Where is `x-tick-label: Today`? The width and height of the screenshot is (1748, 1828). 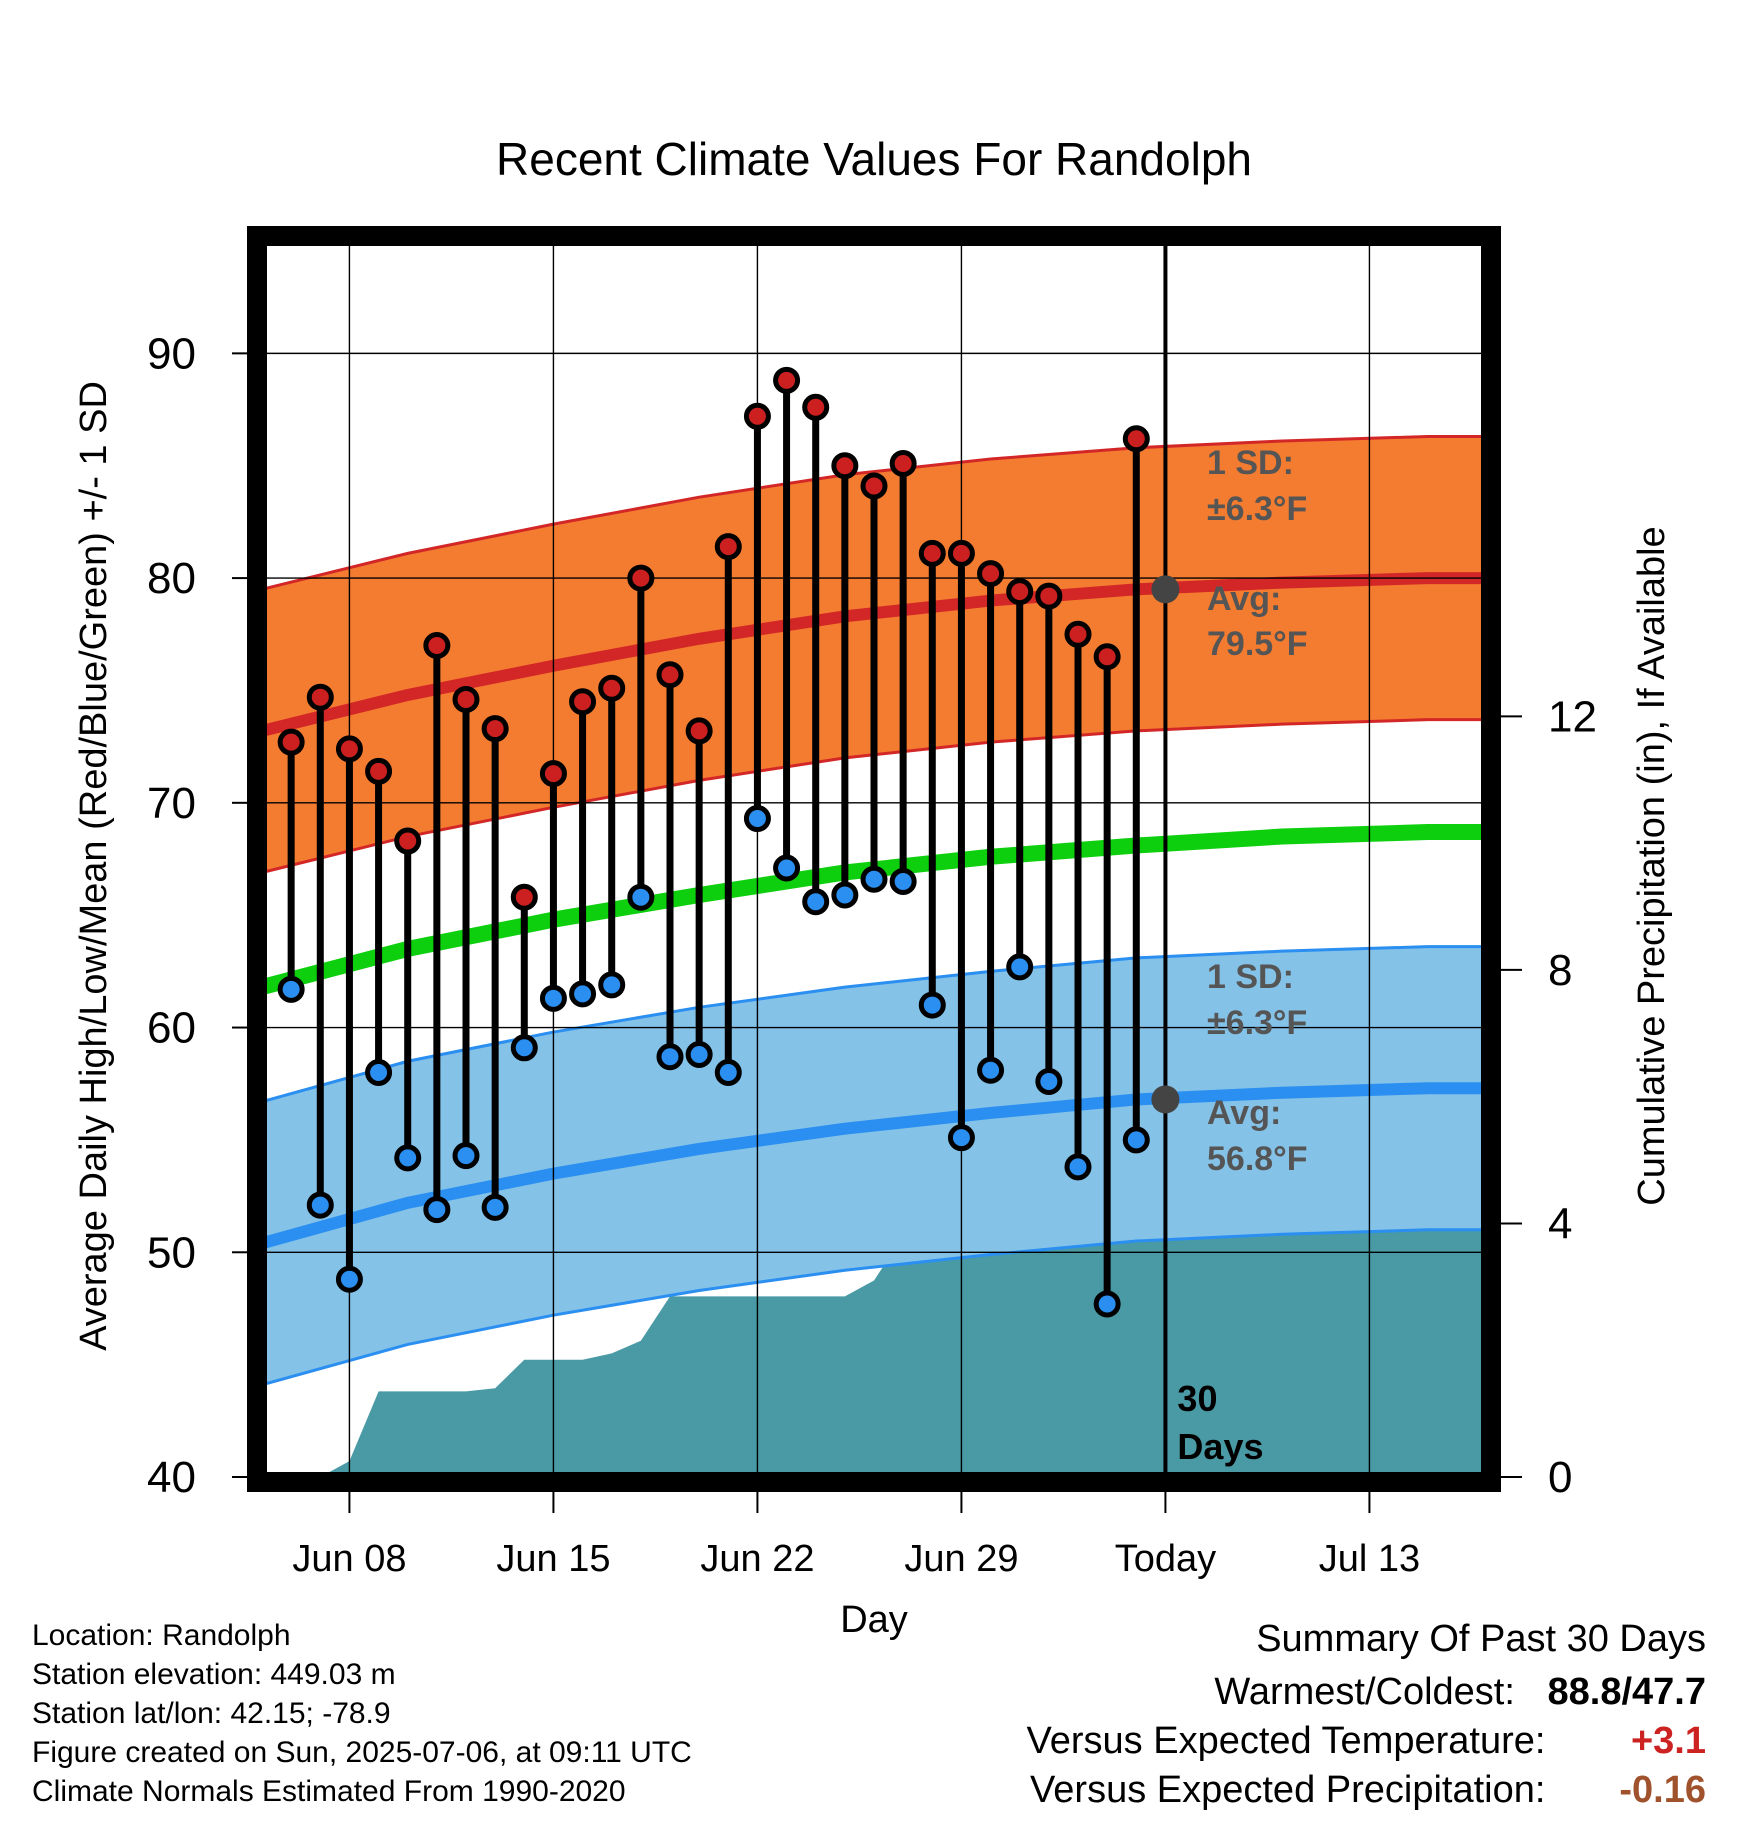 x-tick-label: Today is located at coordinates (1165, 1559).